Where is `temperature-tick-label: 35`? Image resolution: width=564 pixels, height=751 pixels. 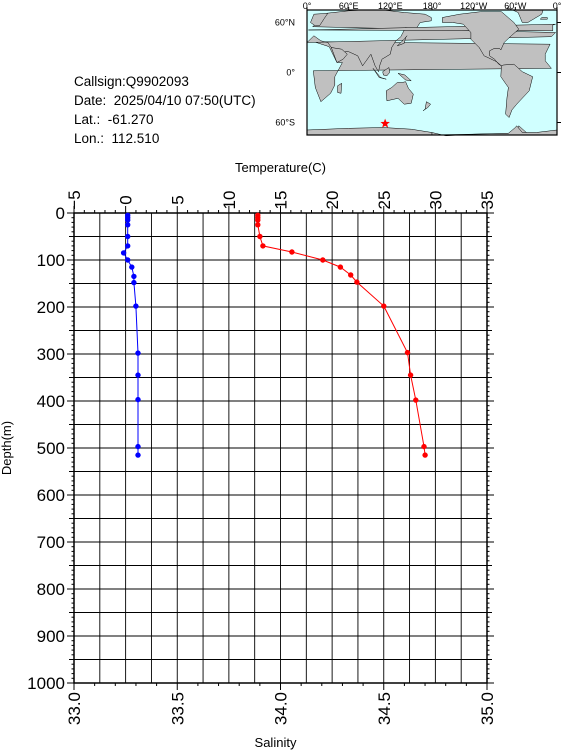
temperature-tick-label: 35 is located at coordinates (487, 200).